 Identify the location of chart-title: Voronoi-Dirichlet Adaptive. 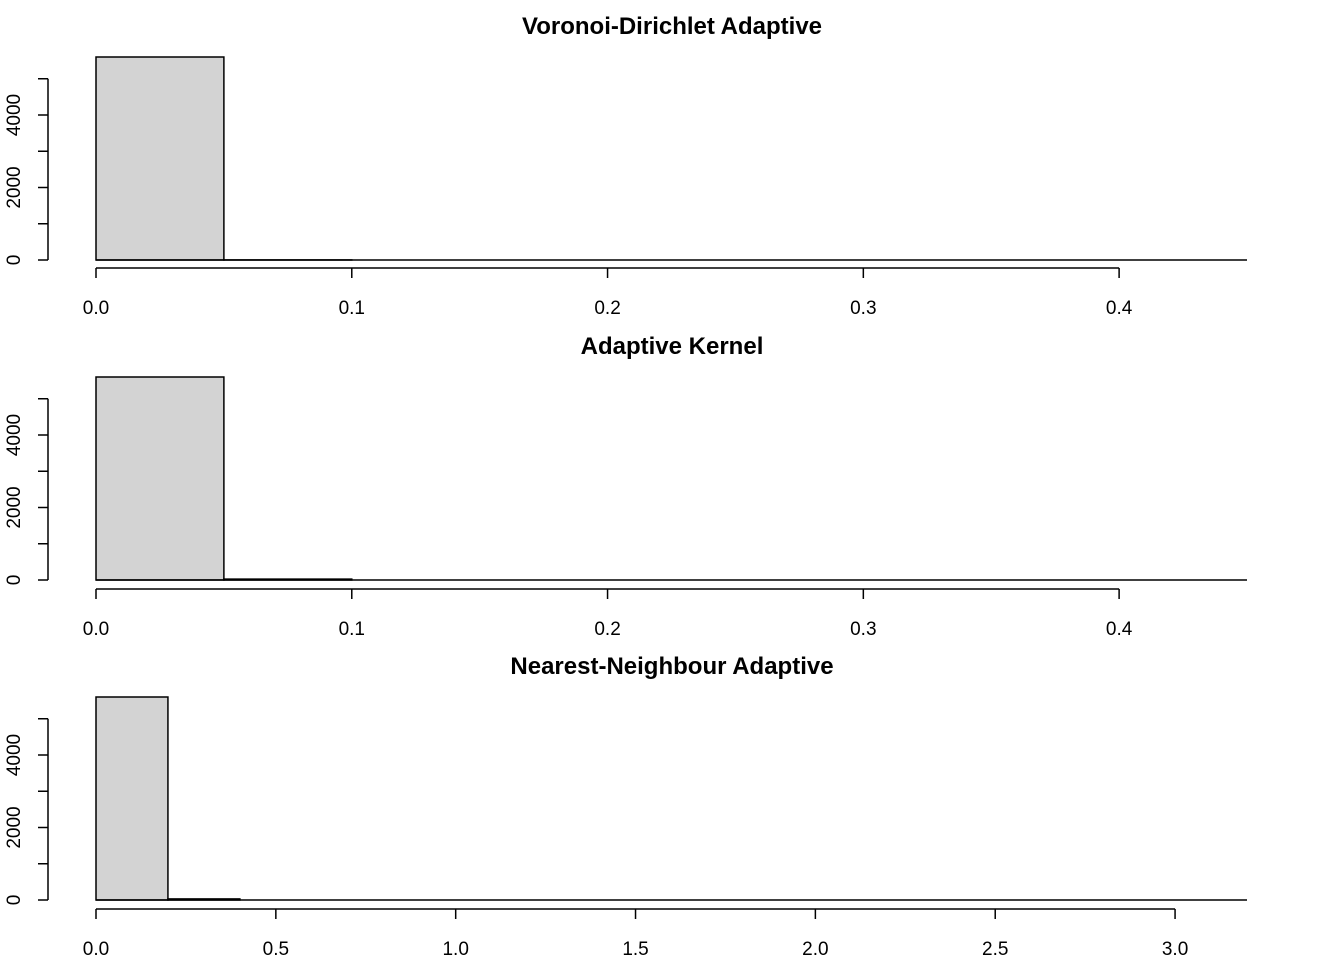
(672, 26).